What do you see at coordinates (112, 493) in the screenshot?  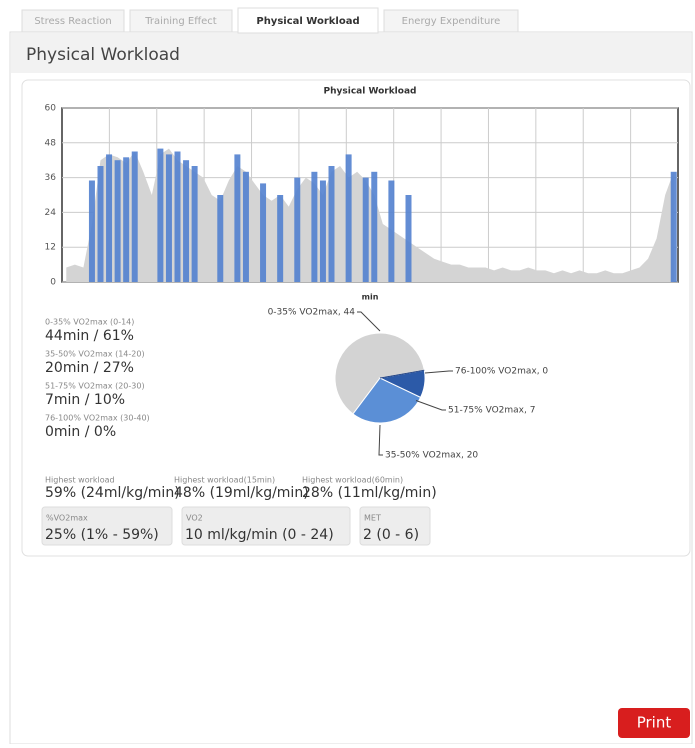 I see `highest-value: 59% (24ml/kg/min)` at bounding box center [112, 493].